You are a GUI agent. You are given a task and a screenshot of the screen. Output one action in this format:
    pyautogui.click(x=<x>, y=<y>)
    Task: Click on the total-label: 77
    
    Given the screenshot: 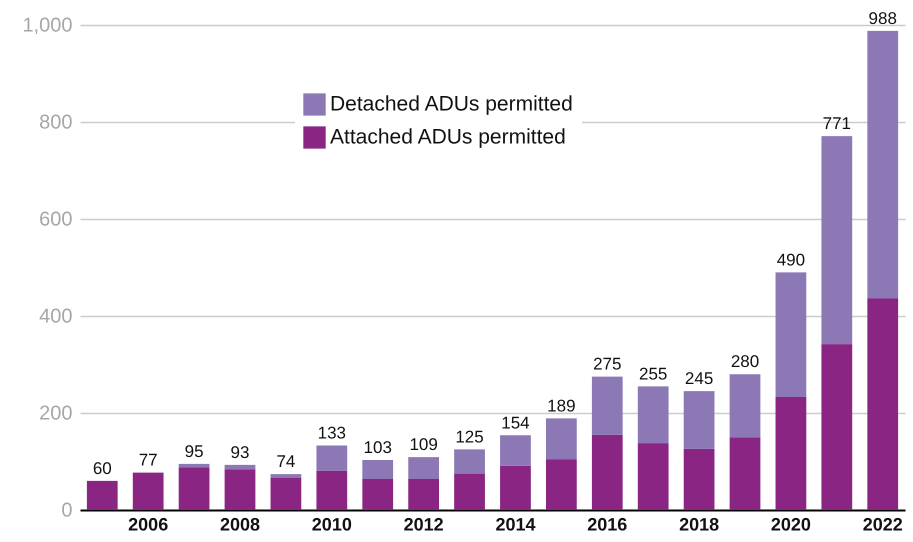 What is the action you would take?
    pyautogui.click(x=148, y=460)
    